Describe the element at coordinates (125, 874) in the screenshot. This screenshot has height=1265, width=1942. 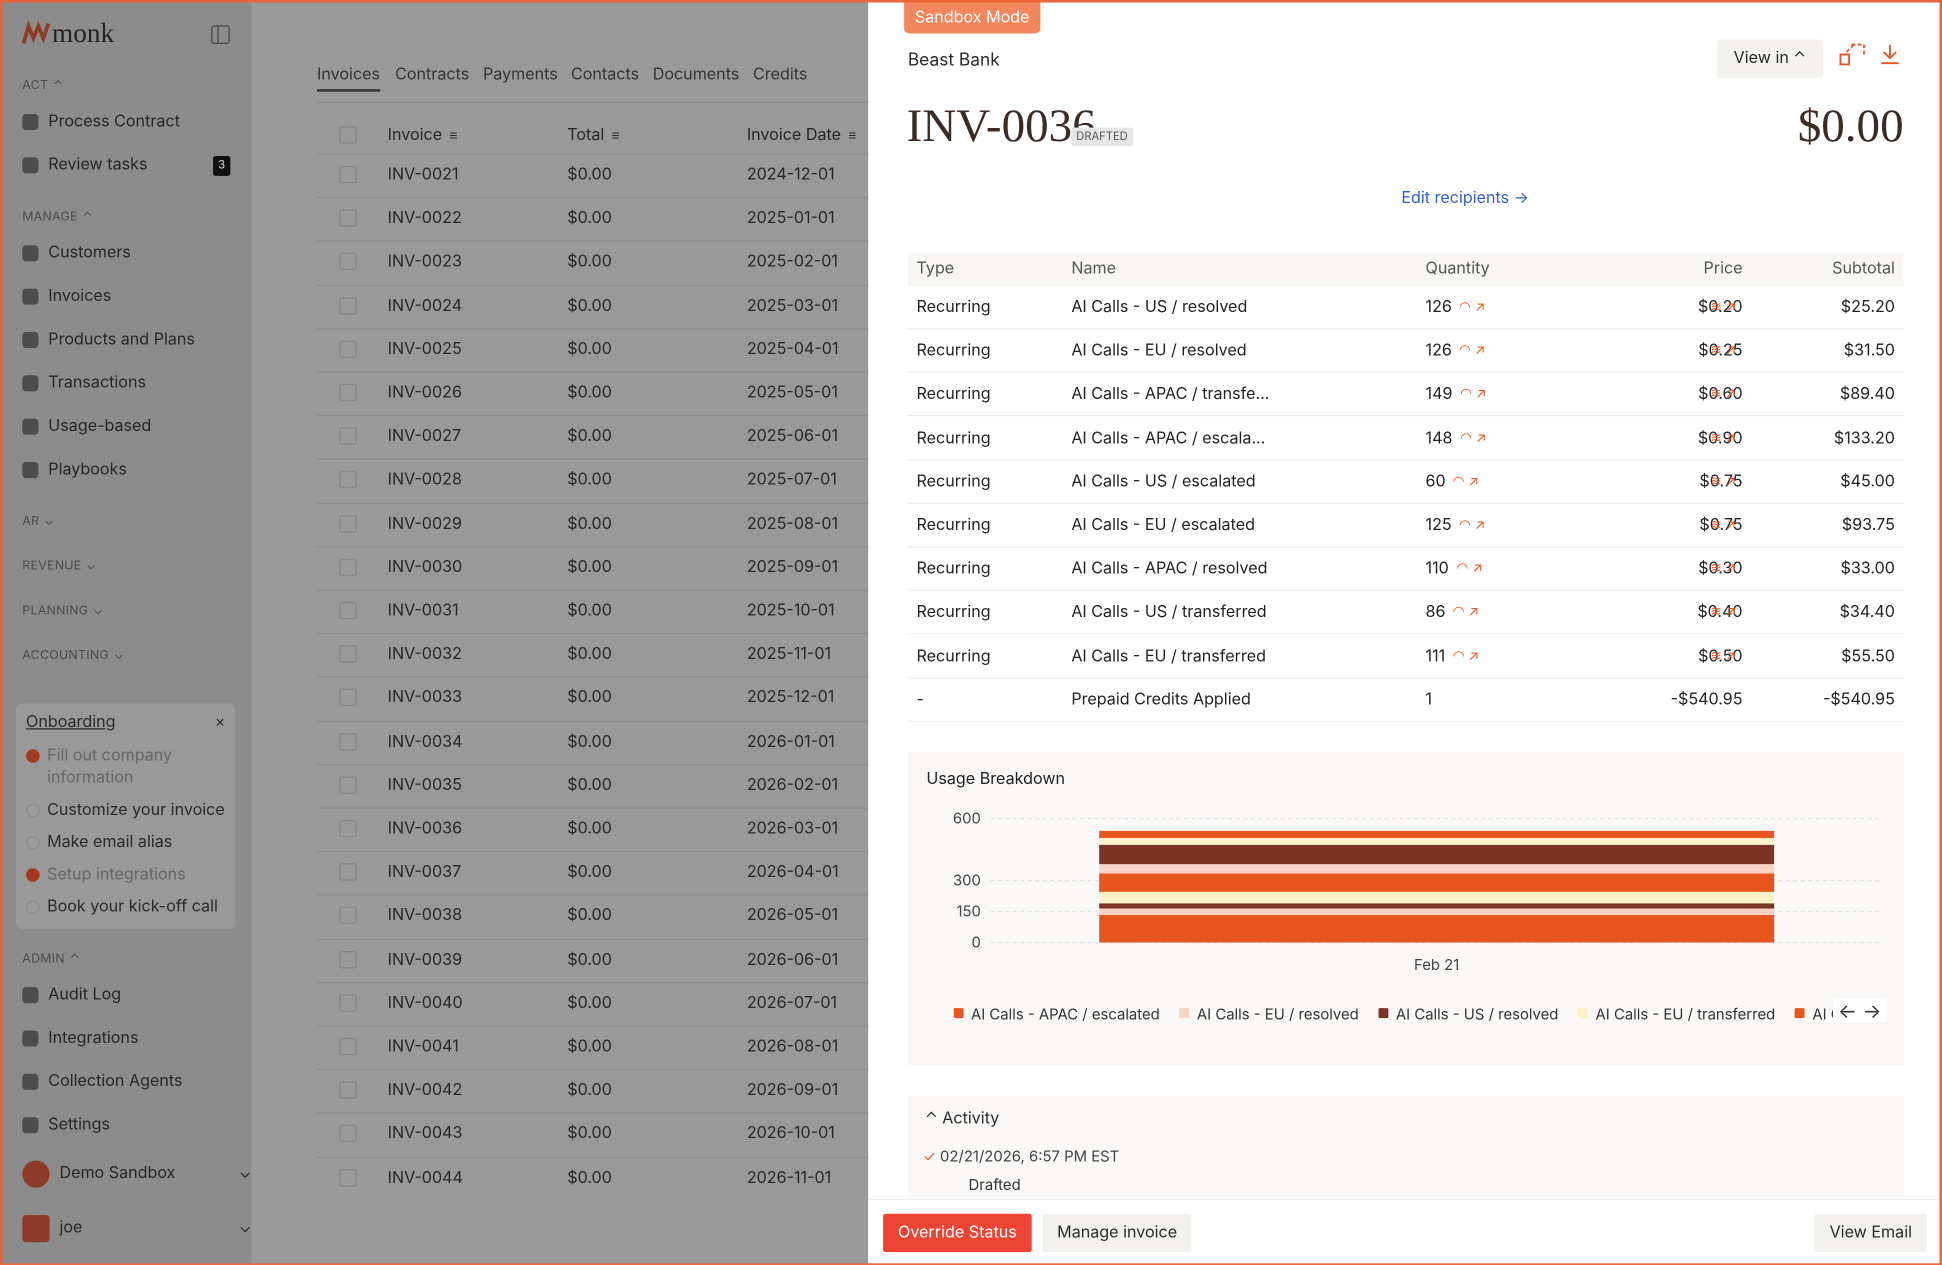
I see `onboarding-task: Setup integrations` at that location.